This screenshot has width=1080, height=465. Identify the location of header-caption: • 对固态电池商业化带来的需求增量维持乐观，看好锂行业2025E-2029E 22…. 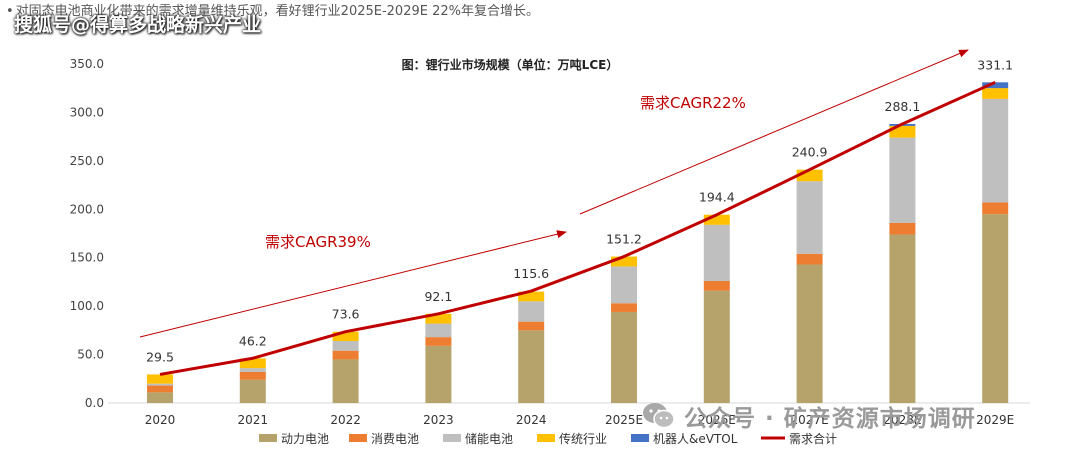
(540, 10).